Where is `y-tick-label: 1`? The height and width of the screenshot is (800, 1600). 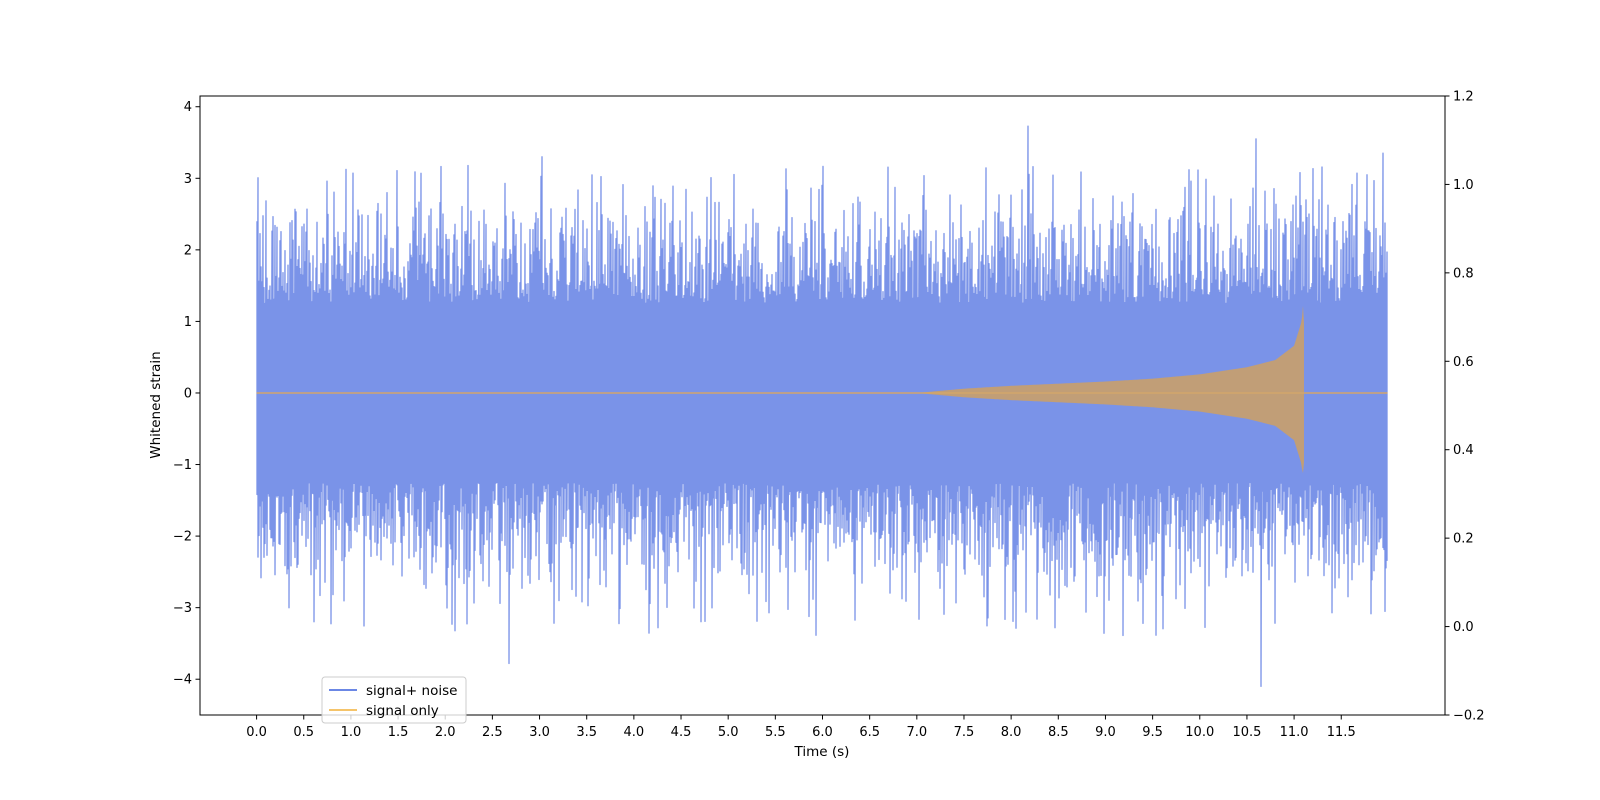
y-tick-label: 1 is located at coordinates (188, 322).